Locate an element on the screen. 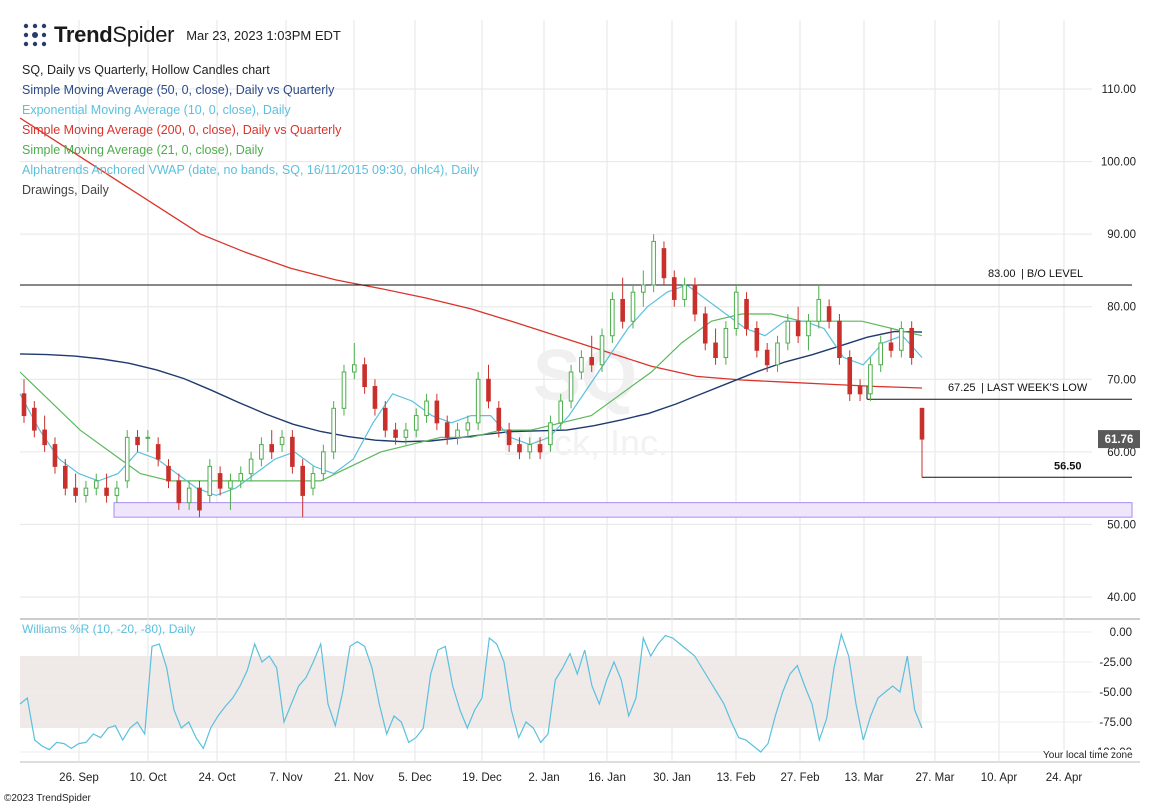  x-tick-label: 5. Dec is located at coordinates (414, 778).